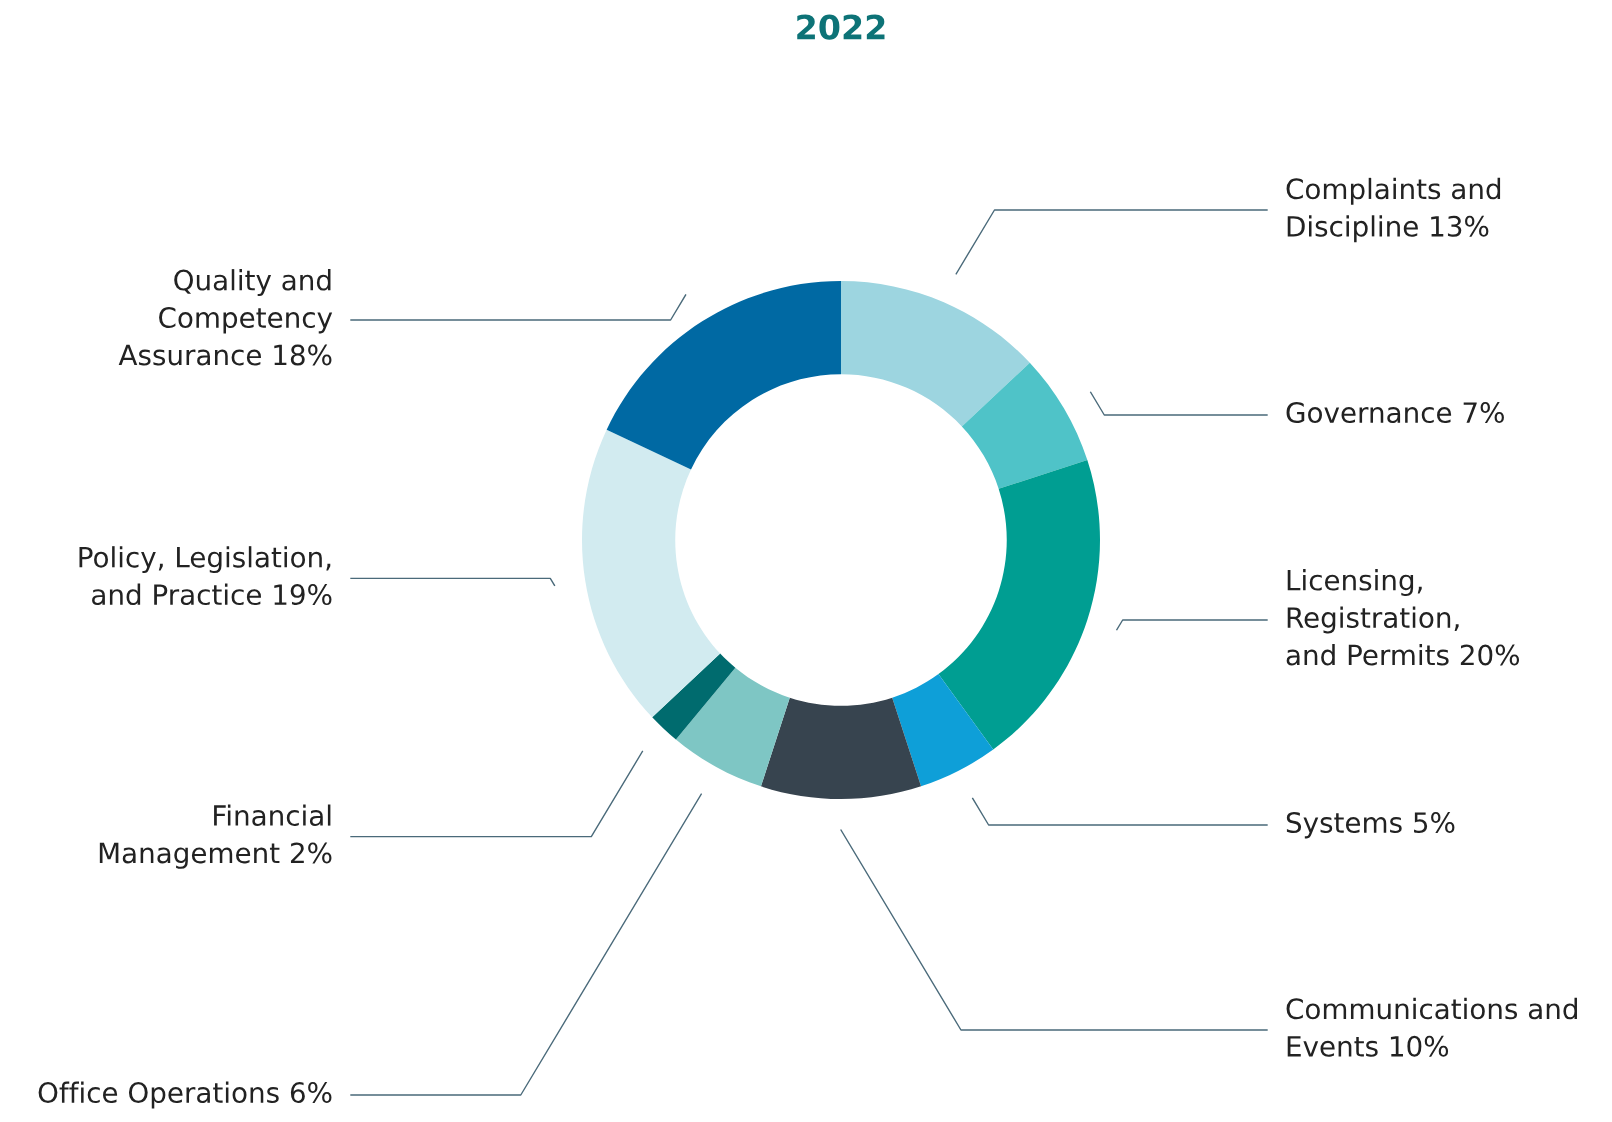 Image resolution: width=1612 pixels, height=1122 pixels. What do you see at coordinates (1403, 617) in the screenshot?
I see `slice-label: Licensing, Registration, and Permits 20%` at bounding box center [1403, 617].